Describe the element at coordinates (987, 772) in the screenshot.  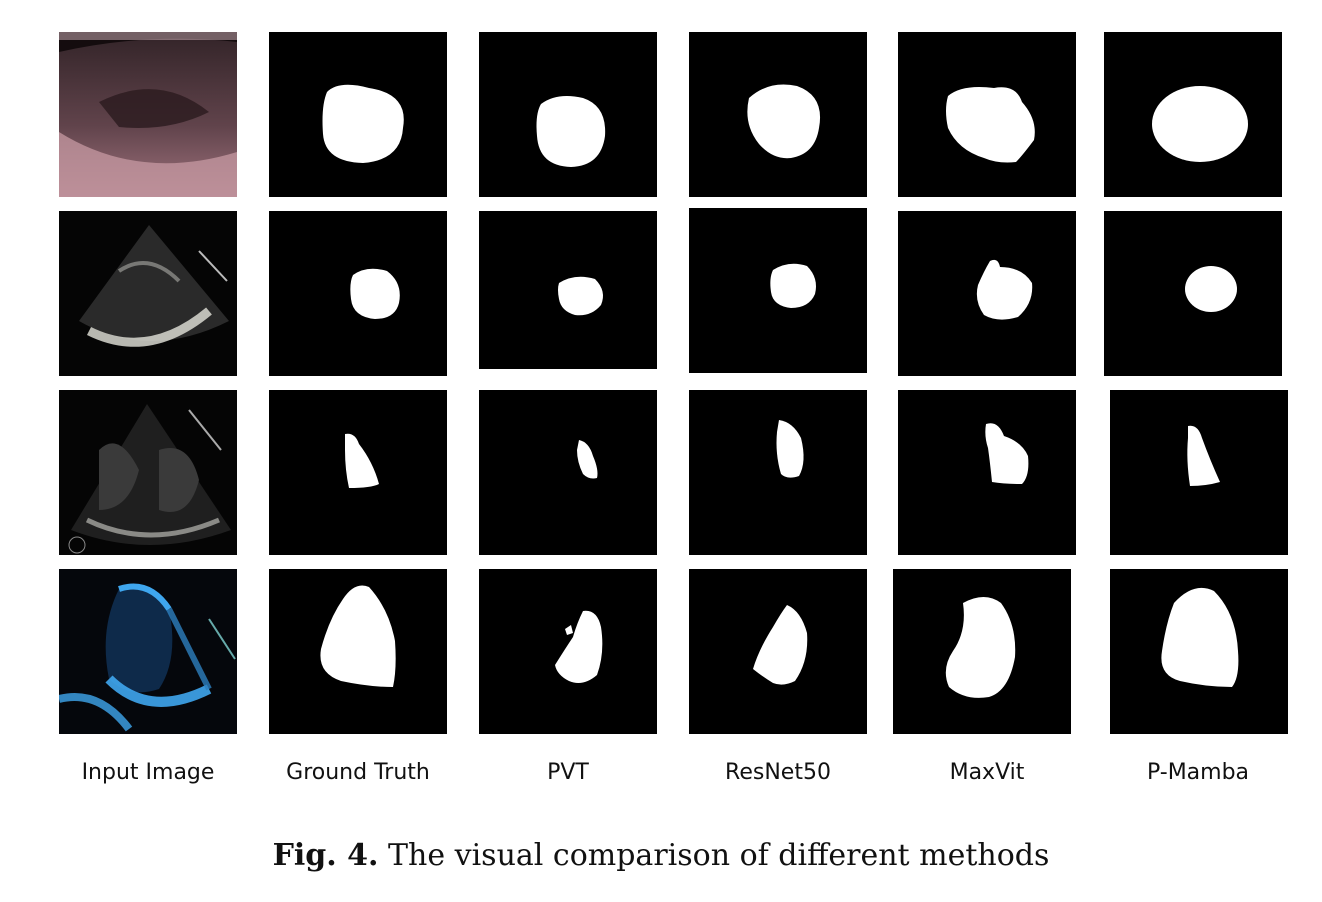
I see `column-label-maxvit: MaxVit` at that location.